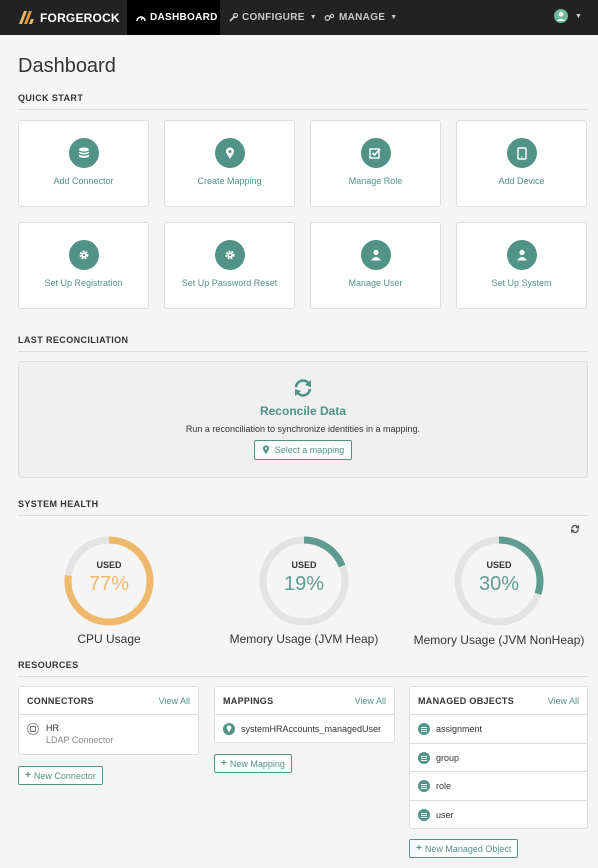 This screenshot has height=868, width=598. Describe the element at coordinates (375, 181) in the screenshot. I see `card-label: Manage Role` at that location.